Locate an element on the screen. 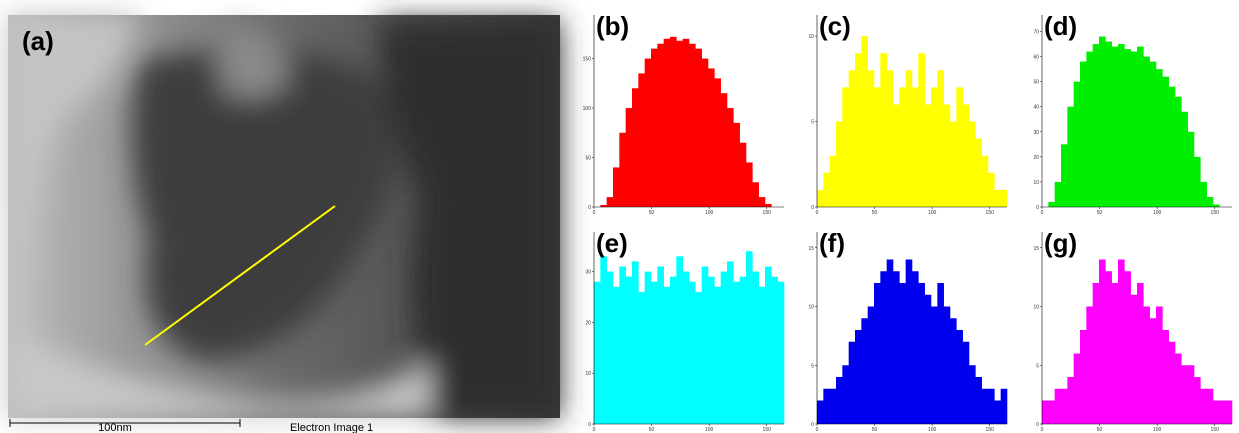 This screenshot has height=433, width=1239. y-tick-label: 20 is located at coordinates (588, 323).